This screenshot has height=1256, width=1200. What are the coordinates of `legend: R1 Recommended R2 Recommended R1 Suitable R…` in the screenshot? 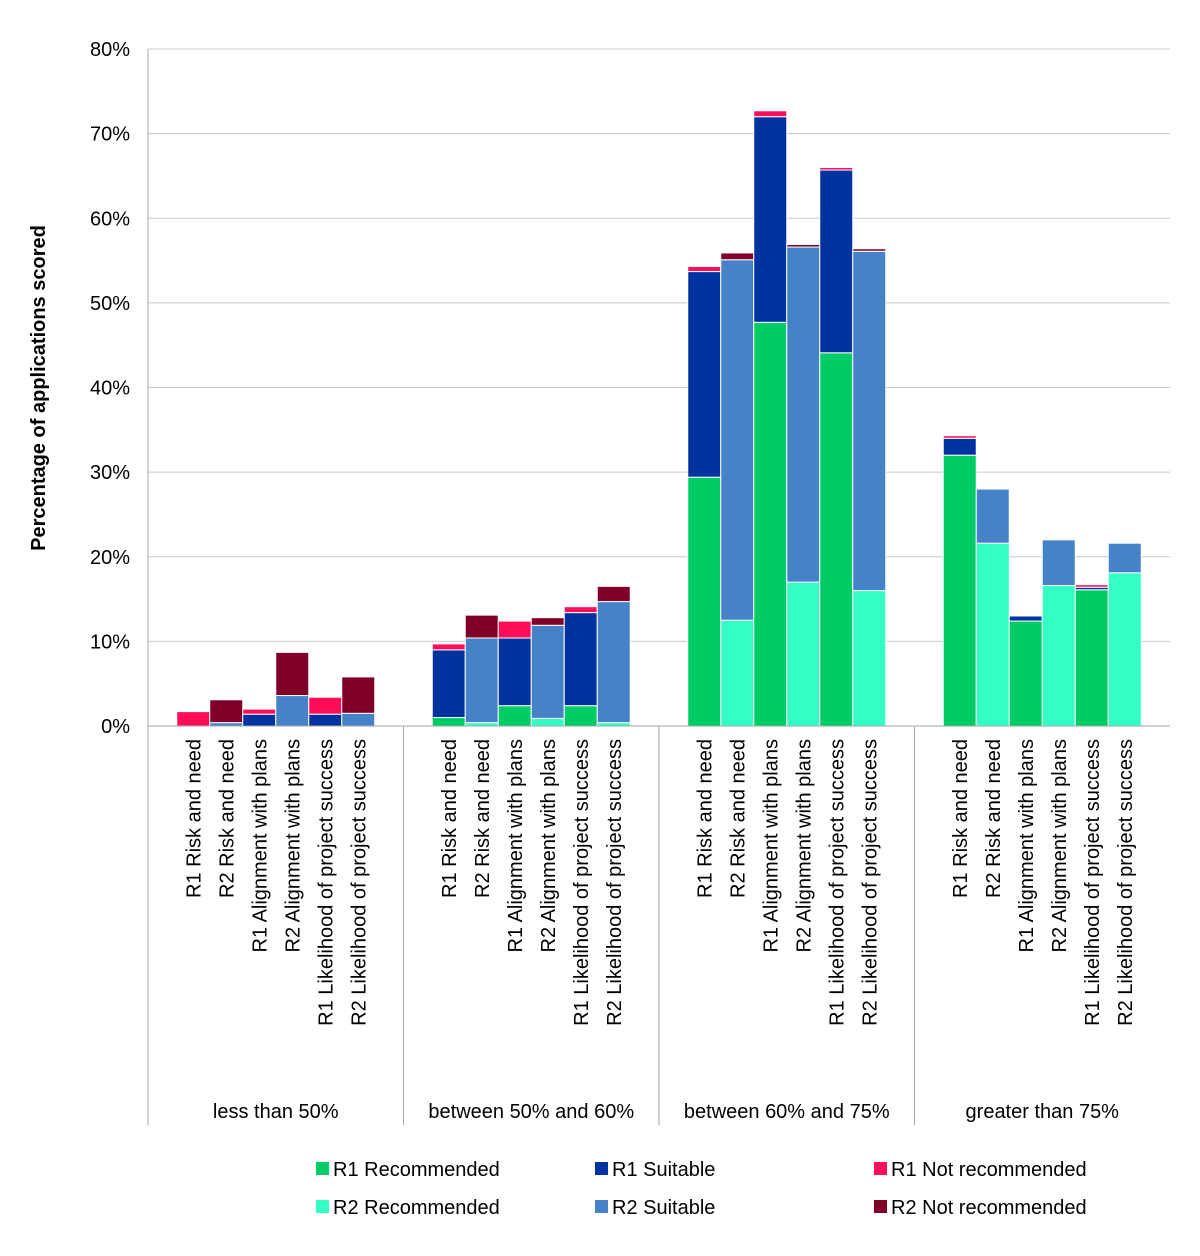 It's located at (701, 1189).